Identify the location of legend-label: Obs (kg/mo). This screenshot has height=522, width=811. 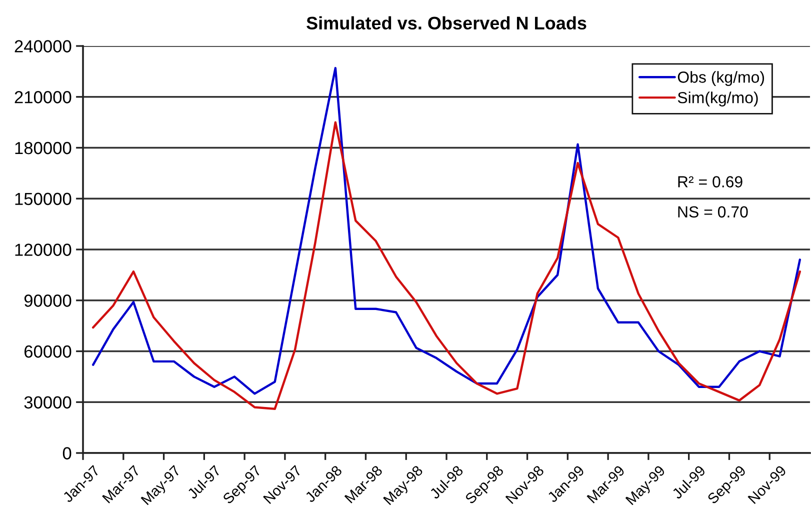
(721, 78).